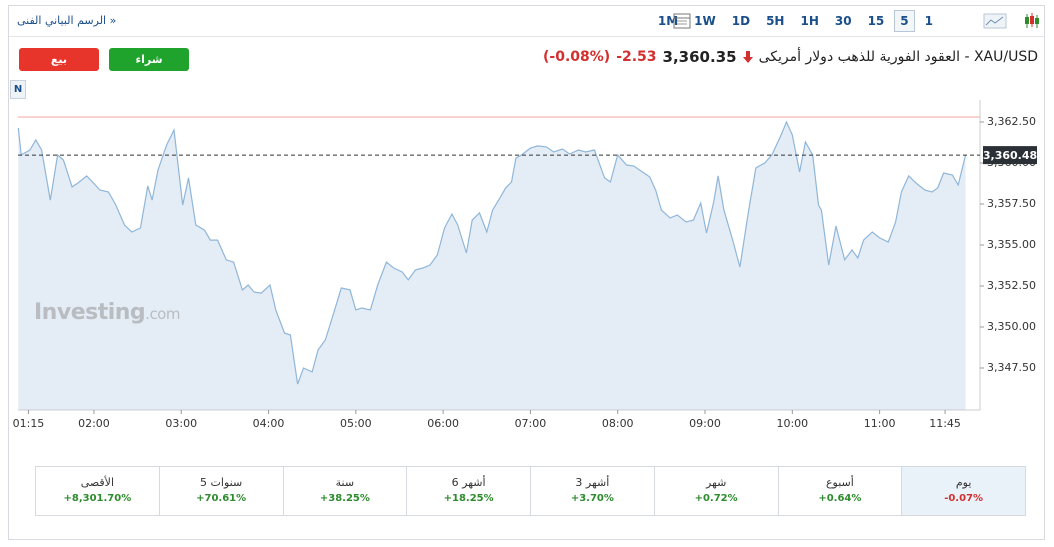 The height and width of the screenshot is (547, 1054). What do you see at coordinates (18, 89) in the screenshot?
I see `marker: N` at bounding box center [18, 89].